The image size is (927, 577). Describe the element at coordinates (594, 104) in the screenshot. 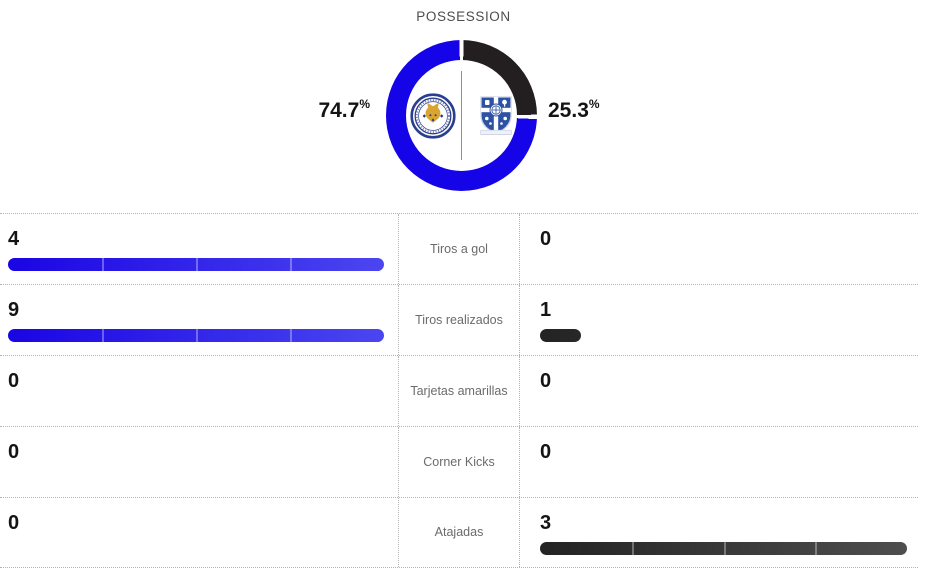

I see `away-percent-symbol: %` at that location.